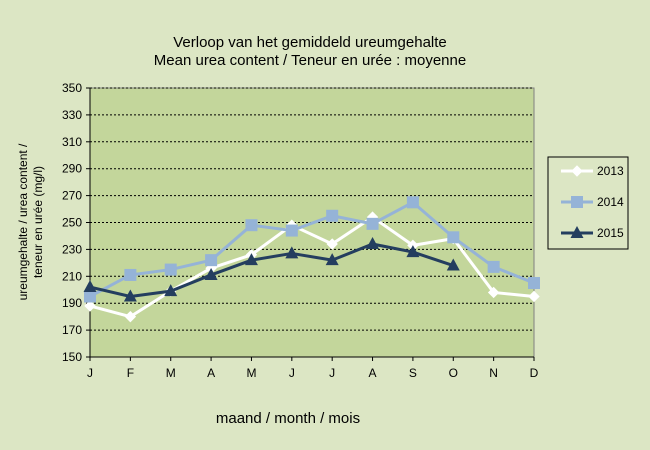 This screenshot has width=650, height=450. Describe the element at coordinates (23, 221) in the screenshot. I see `y-axis-label-line1: ureumgehalte / urea content /` at that location.